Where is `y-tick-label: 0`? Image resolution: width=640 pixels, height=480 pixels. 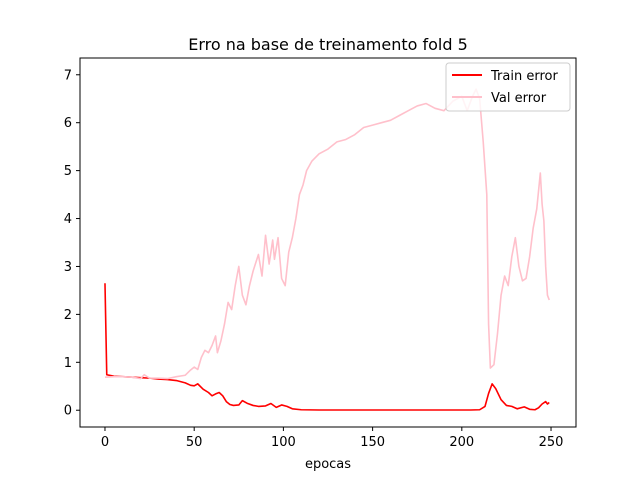
y-tick-label: 0 is located at coordinates (68, 411).